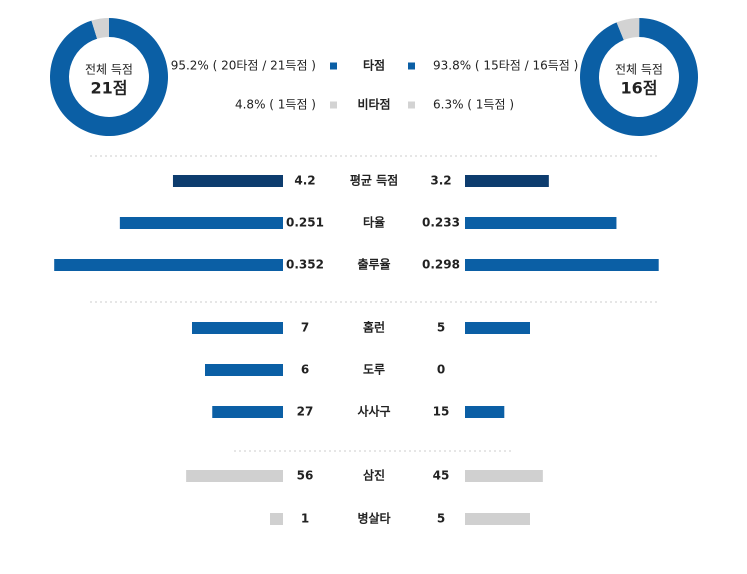  I want to click on stat-label: 병살타, so click(373, 518).